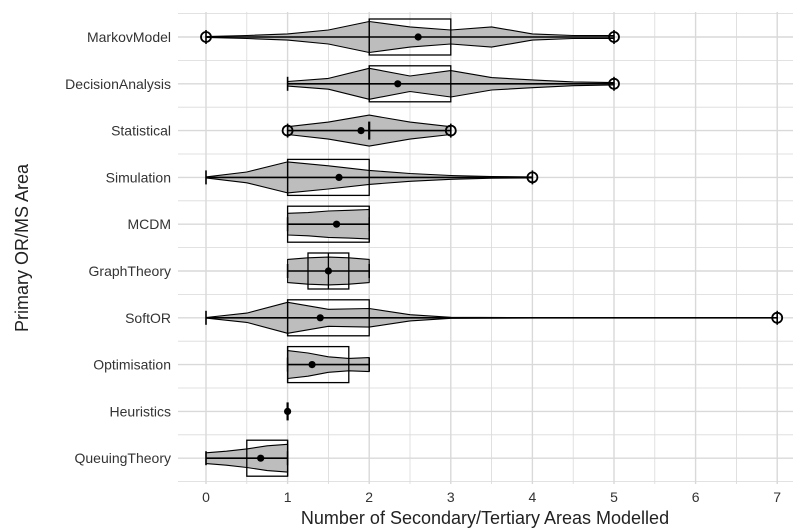 The height and width of the screenshot is (529, 795). I want to click on x-tick-label: 2, so click(369, 497).